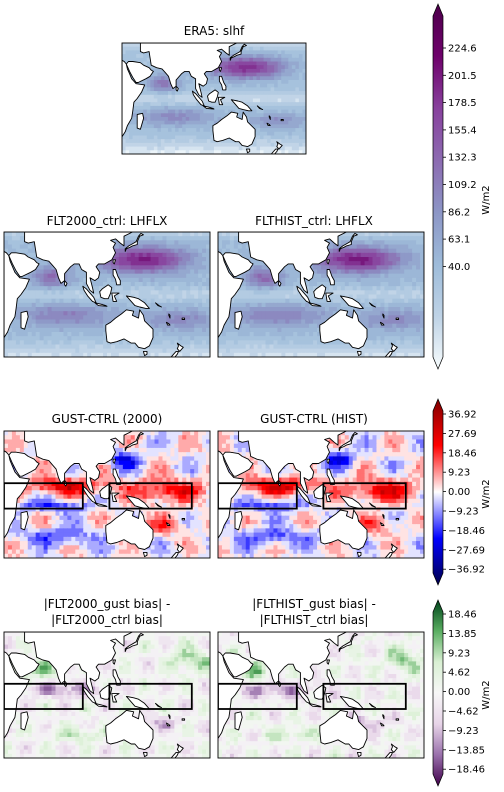 Image resolution: width=504 pixels, height=792 pixels. Describe the element at coordinates (459, 240) in the screenshot. I see `colorbar-tick-label: 63.1` at that location.